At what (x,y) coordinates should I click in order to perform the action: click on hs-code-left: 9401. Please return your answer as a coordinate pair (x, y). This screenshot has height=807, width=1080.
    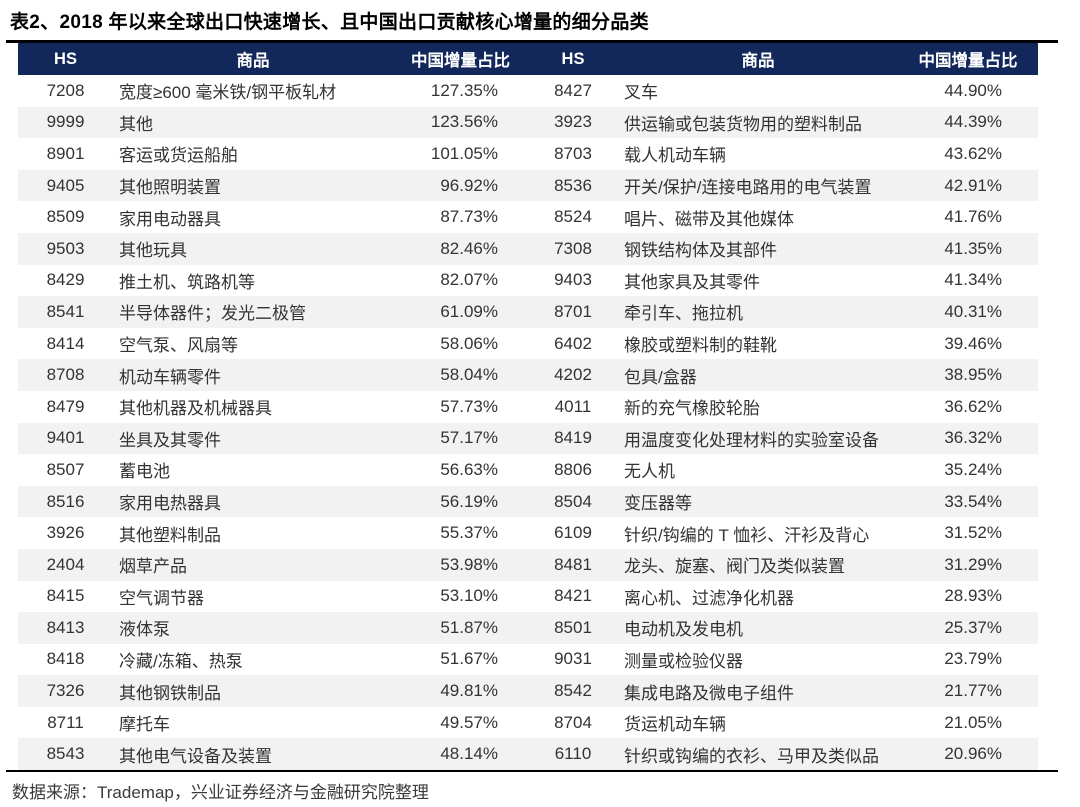
    Looking at the image, I should click on (65, 438).